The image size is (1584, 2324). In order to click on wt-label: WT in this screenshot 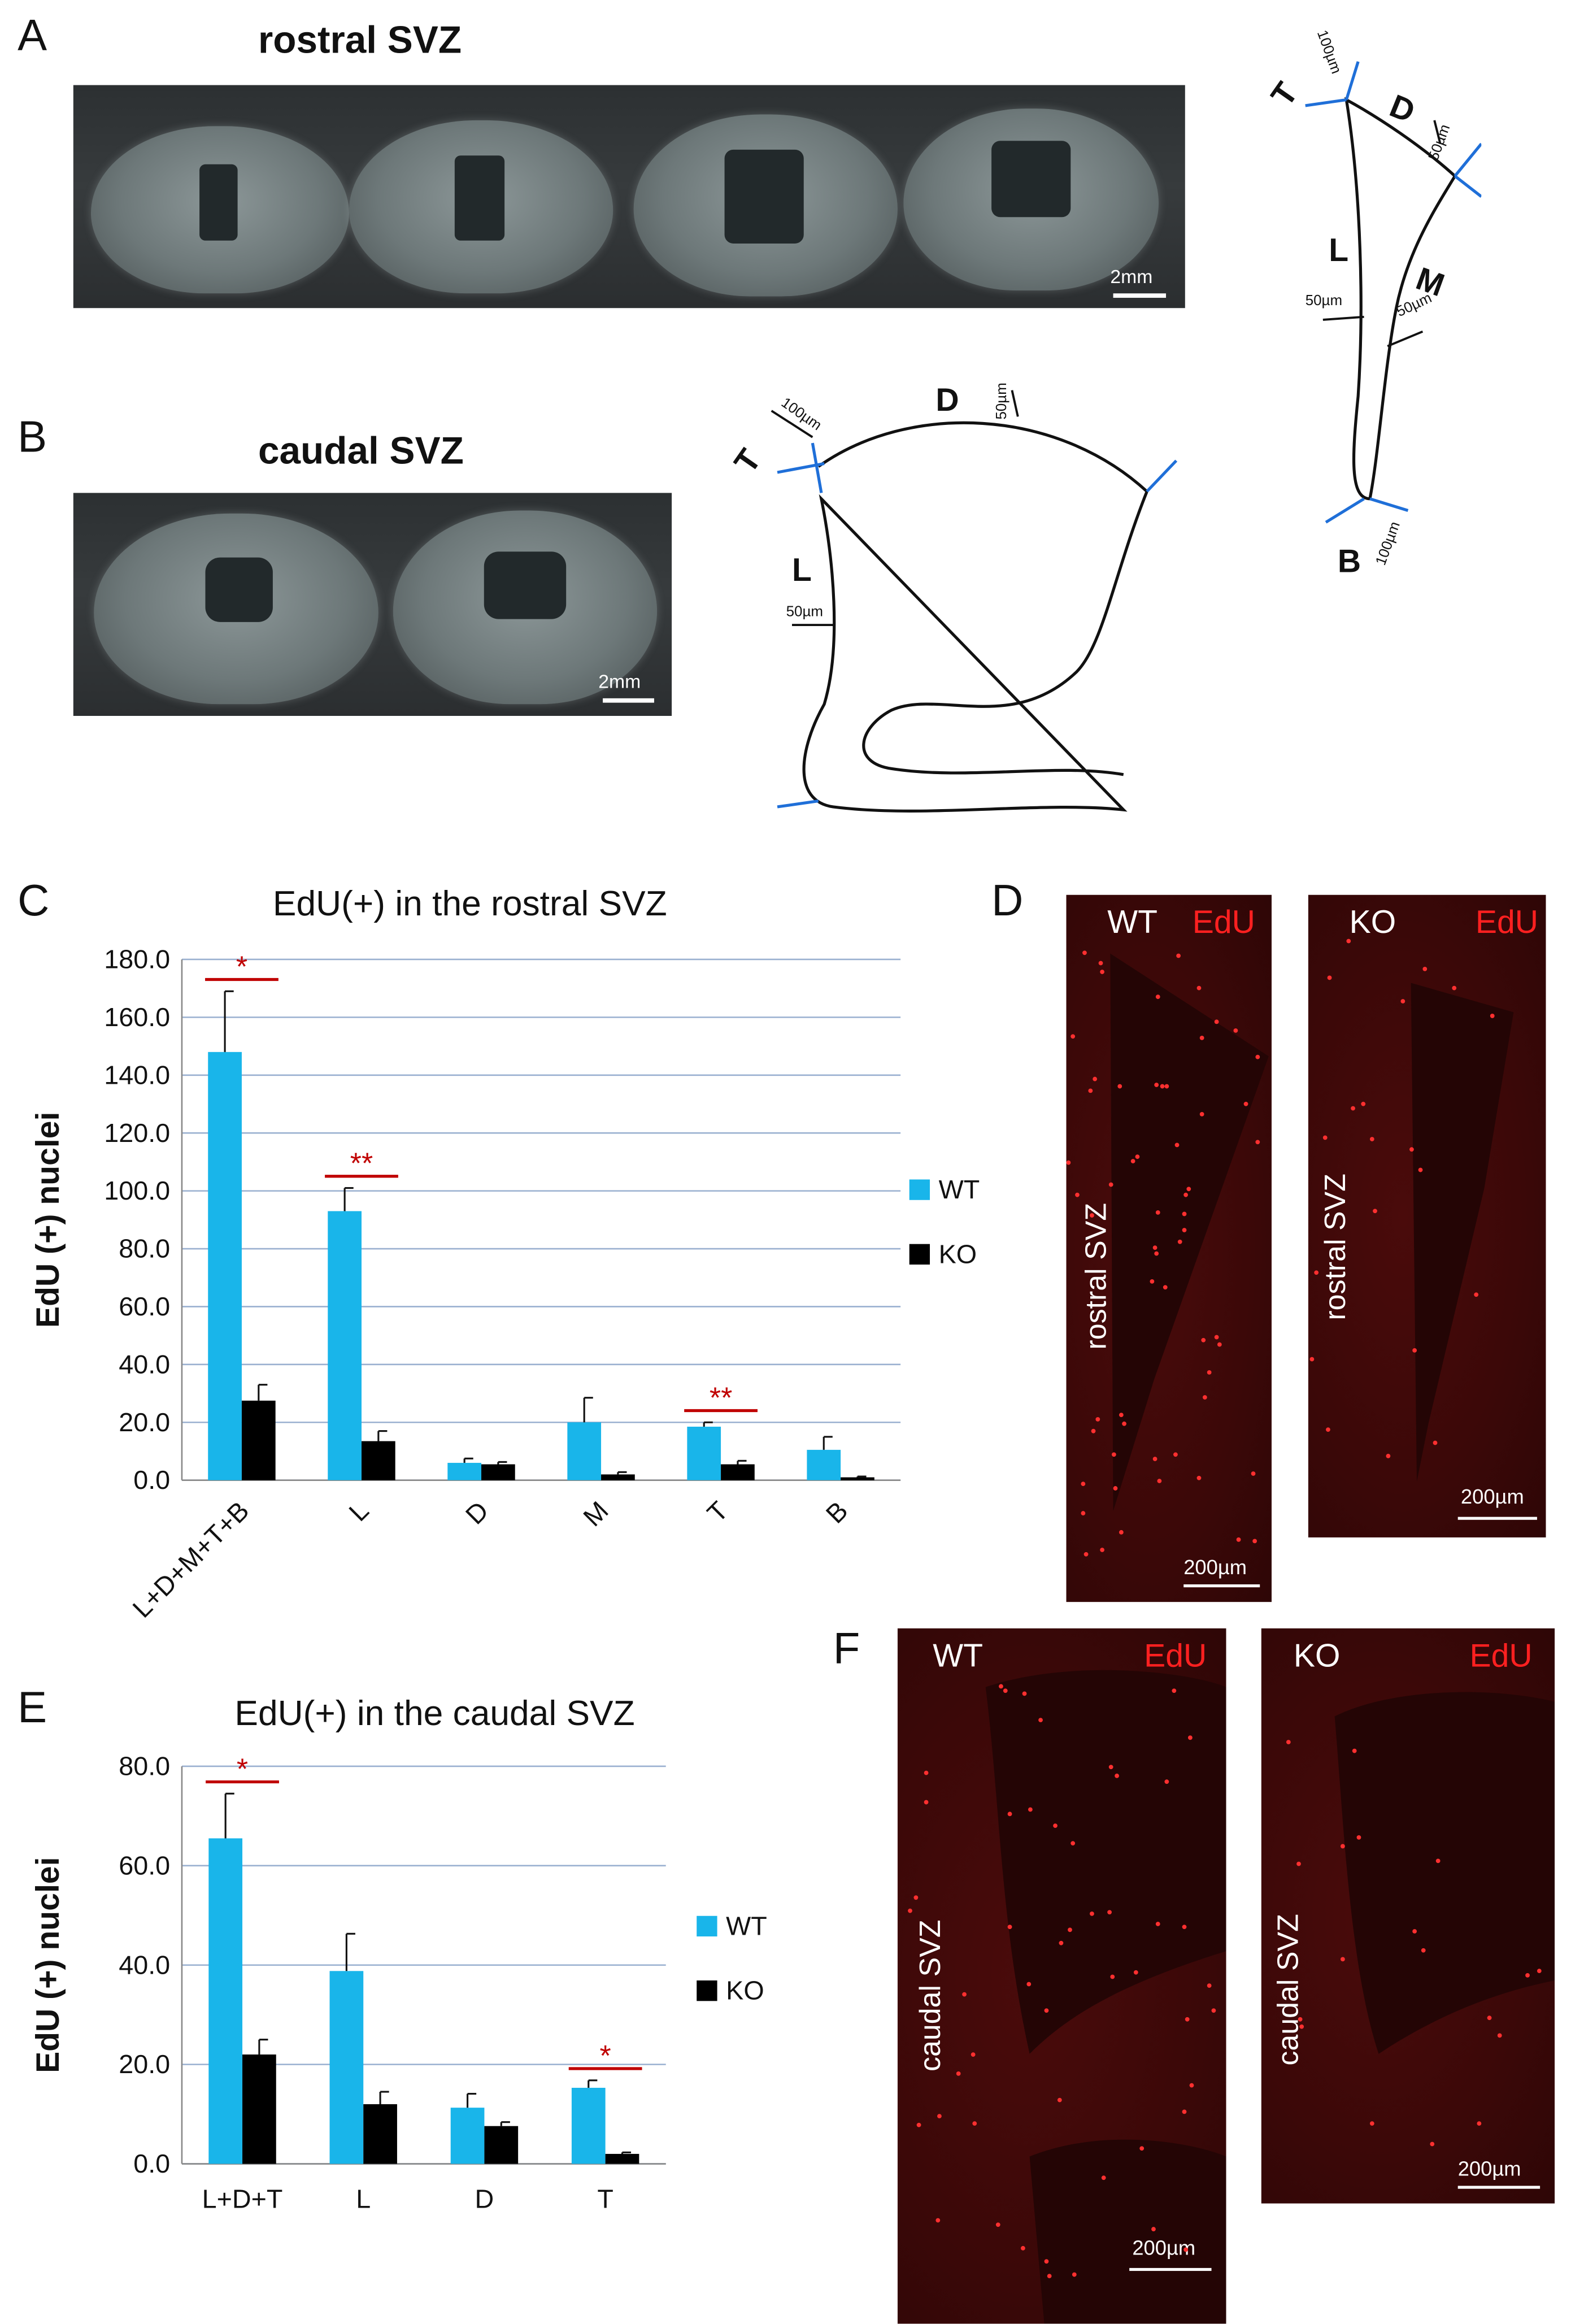, I will do `click(1132, 922)`.